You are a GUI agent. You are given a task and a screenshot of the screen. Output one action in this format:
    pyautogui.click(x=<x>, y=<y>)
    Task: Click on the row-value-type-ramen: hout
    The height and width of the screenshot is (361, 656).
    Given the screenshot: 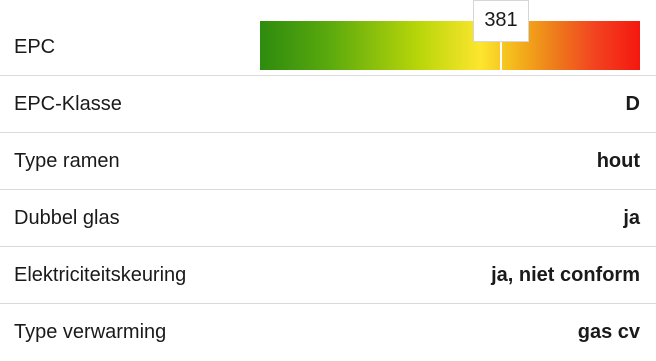 What is the action you would take?
    pyautogui.click(x=618, y=160)
    